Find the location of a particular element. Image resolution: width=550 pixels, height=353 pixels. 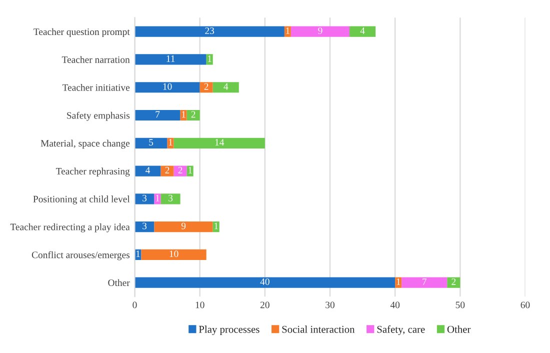

legend-label: Other is located at coordinates (459, 329).